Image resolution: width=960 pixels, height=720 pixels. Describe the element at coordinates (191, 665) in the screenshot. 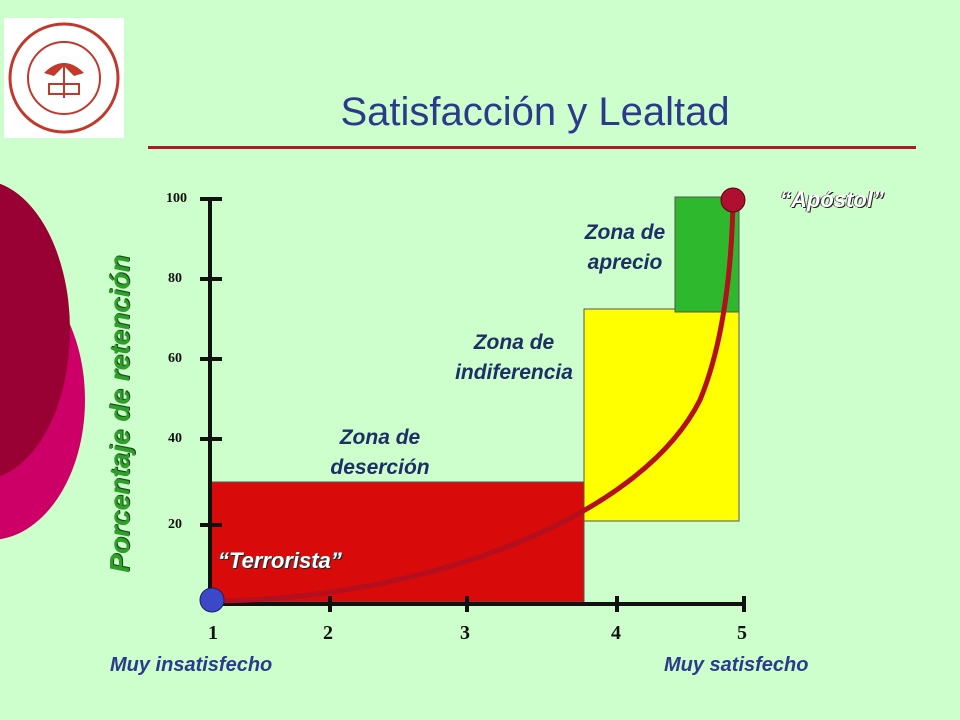

I see `x-axis-left-label: Muy insatisfecho` at that location.